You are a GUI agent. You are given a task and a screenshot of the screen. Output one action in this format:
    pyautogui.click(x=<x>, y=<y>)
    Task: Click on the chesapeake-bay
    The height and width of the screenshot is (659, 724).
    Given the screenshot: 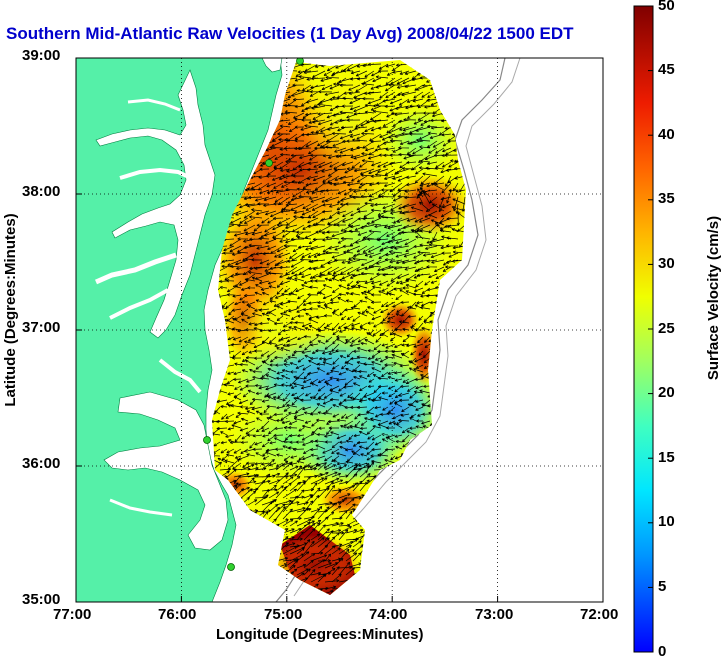 What is the action you would take?
    pyautogui.click(x=155, y=204)
    